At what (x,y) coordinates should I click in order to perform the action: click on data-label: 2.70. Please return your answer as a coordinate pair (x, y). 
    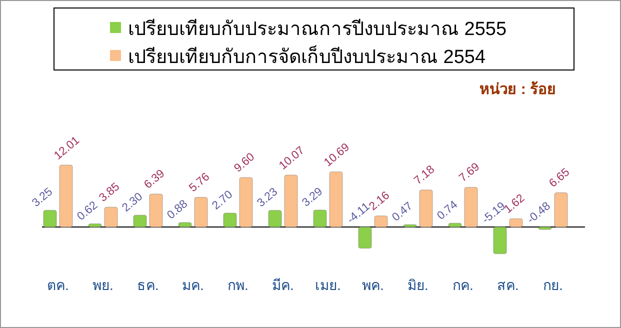
    Looking at the image, I should click on (223, 200).